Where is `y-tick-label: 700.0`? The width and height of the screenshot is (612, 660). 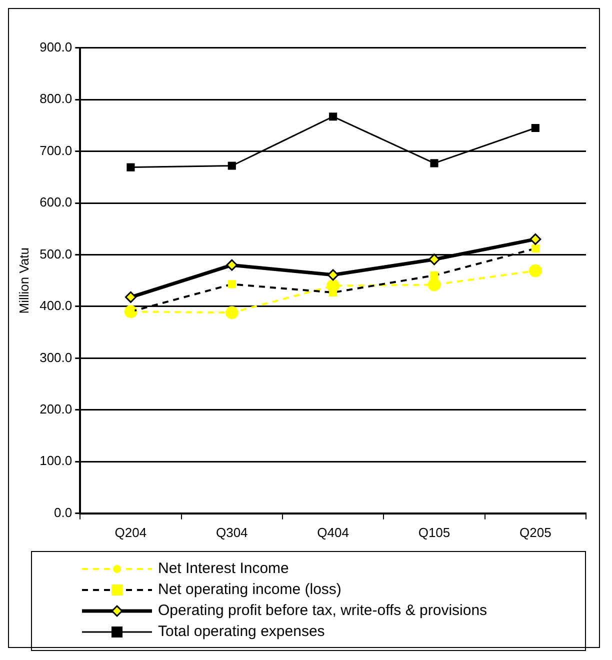
y-tick-label: 700.0 is located at coordinates (56, 150).